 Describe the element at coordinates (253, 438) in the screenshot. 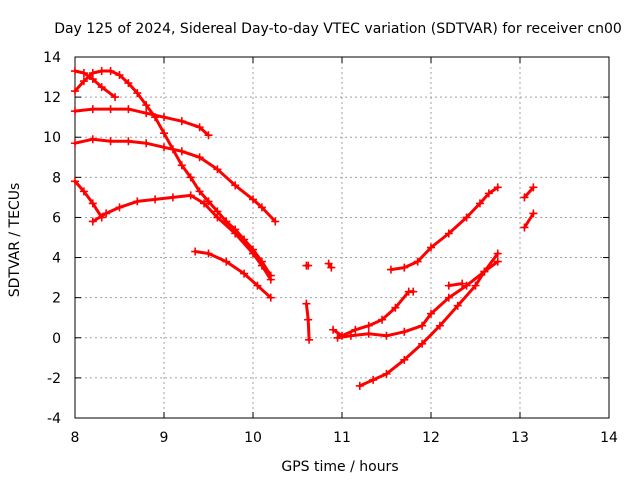

I see `x-tick-label: 10` at that location.